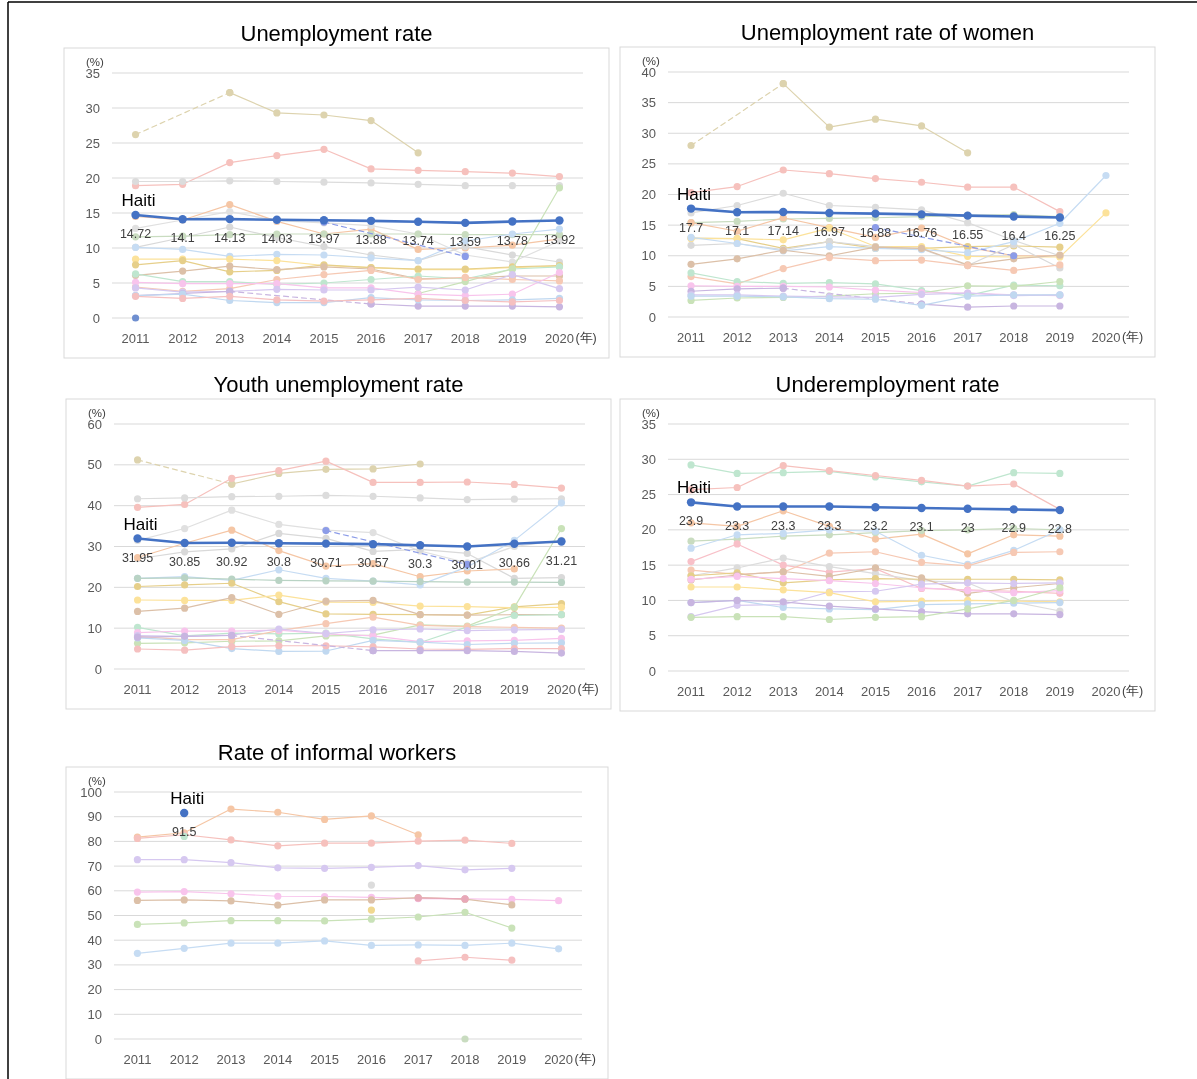 Image resolution: width=1197 pixels, height=1079 pixels. Describe the element at coordinates (648, 103) in the screenshot. I see `y-tick-label: 35` at that location.